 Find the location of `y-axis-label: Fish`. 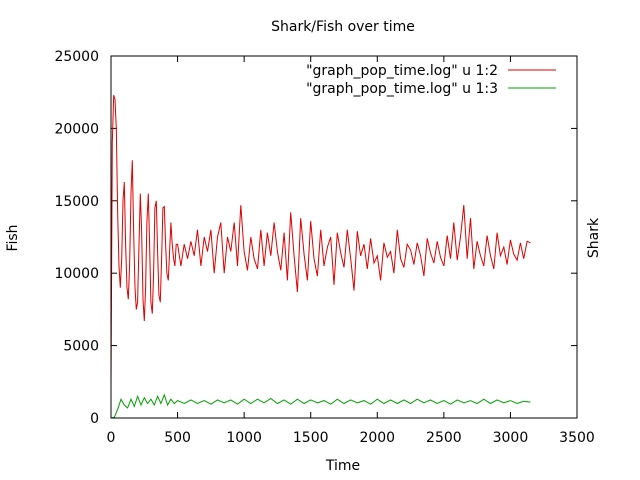

y-axis-label: Fish is located at coordinates (13, 237).